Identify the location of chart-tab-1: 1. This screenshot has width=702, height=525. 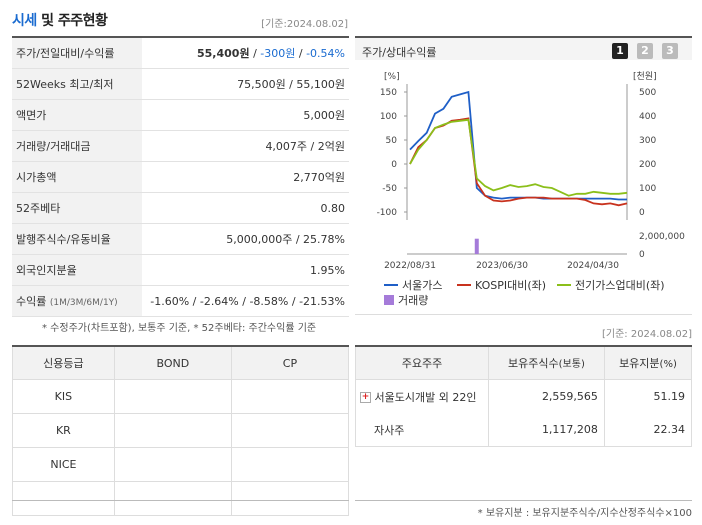
(620, 51).